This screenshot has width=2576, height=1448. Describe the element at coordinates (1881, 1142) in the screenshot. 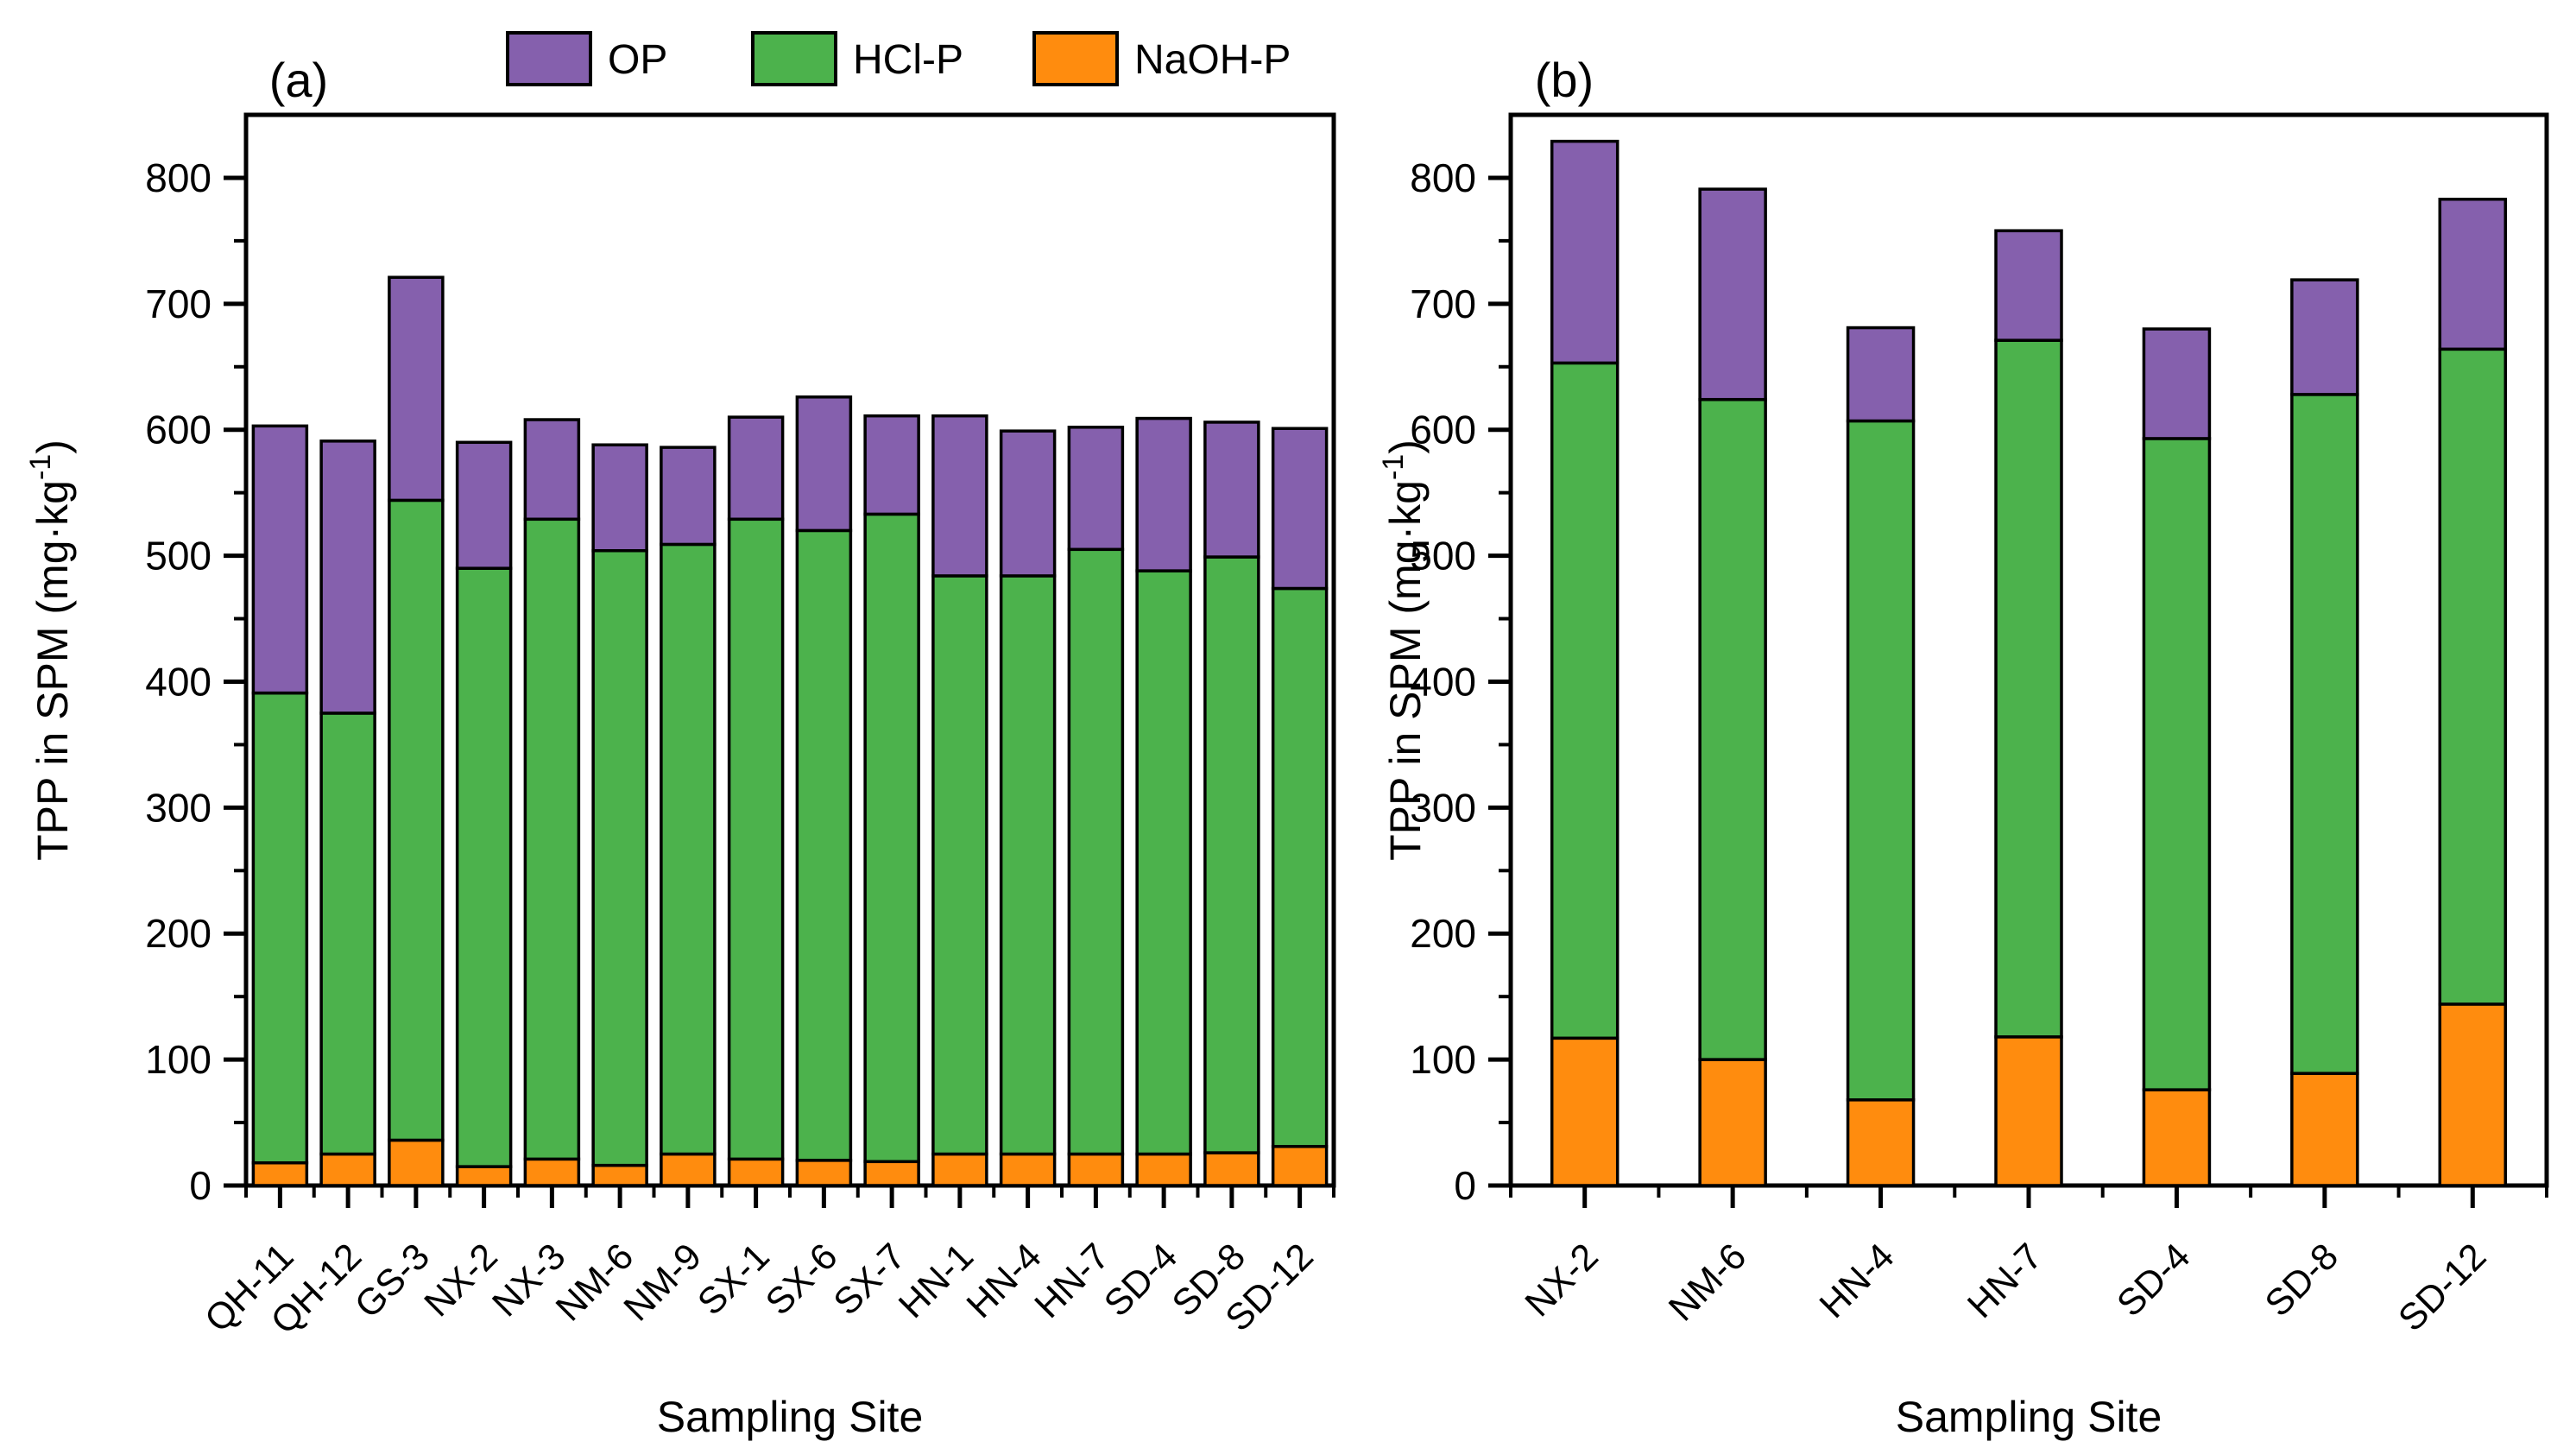

I see `bar-segment-HN-4-naoh-p` at that location.